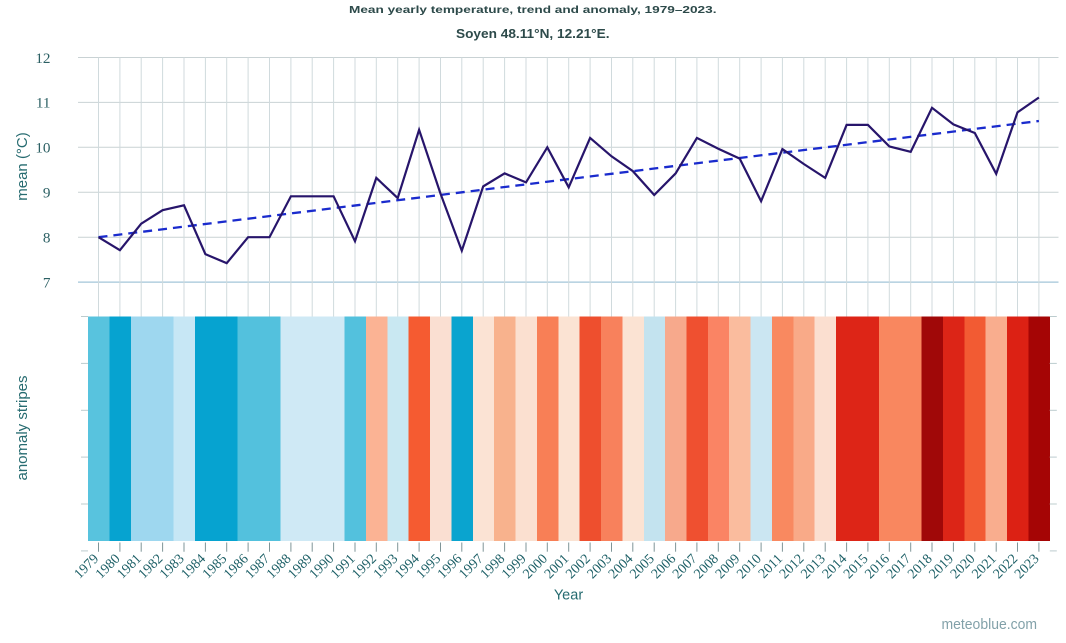 The width and height of the screenshot is (1066, 643). I want to click on svg-text: 10, so click(43, 148).